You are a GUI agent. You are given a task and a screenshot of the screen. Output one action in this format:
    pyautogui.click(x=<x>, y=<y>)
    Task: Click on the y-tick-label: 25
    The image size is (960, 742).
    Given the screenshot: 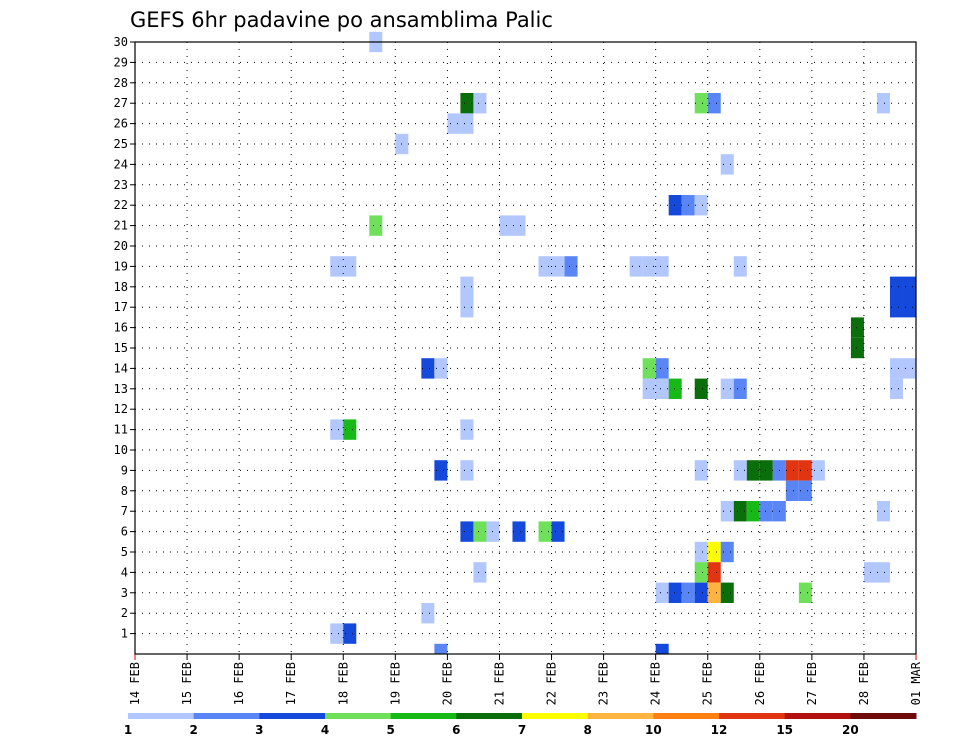 What is the action you would take?
    pyautogui.click(x=121, y=144)
    